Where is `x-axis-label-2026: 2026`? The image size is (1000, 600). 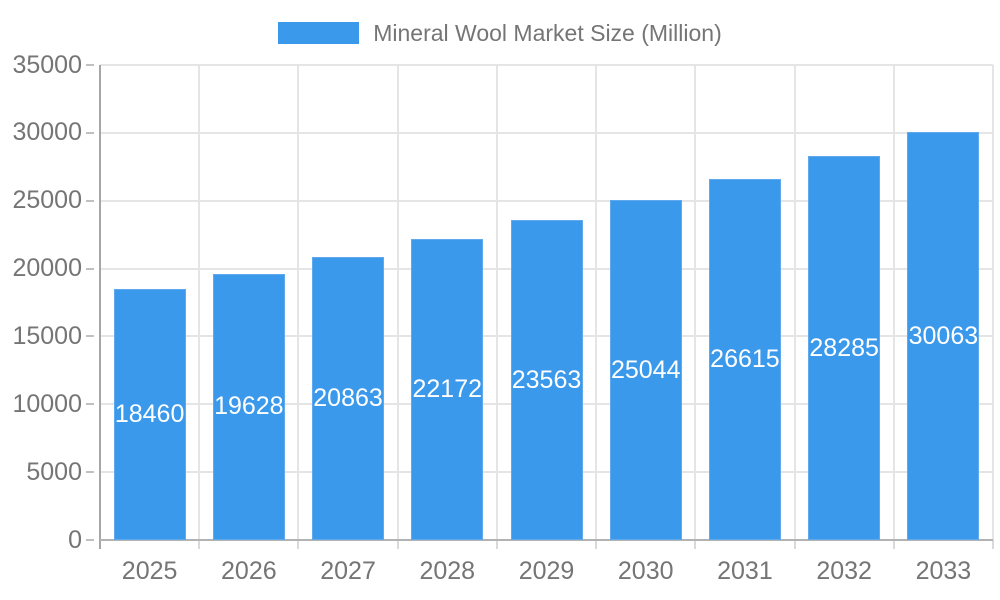 x-axis-label-2026: 2026 is located at coordinates (249, 571).